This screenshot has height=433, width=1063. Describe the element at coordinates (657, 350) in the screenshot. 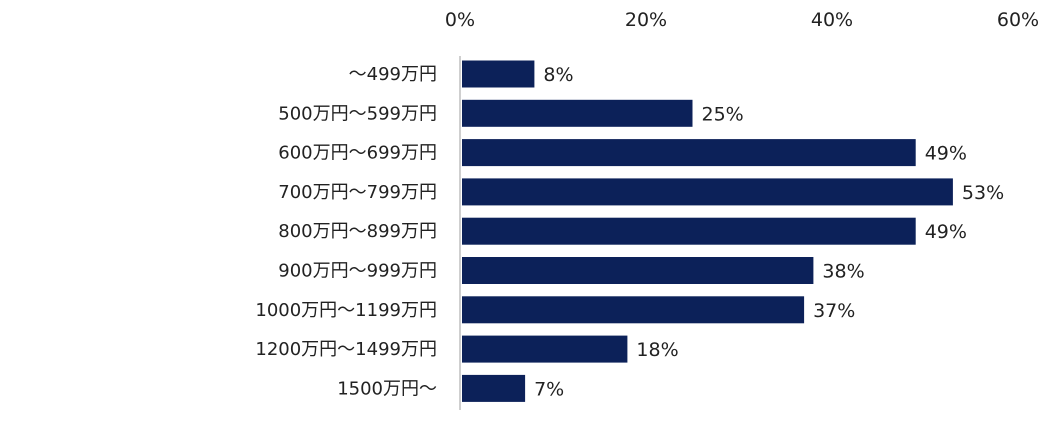

I see `data-label: 18%` at that location.